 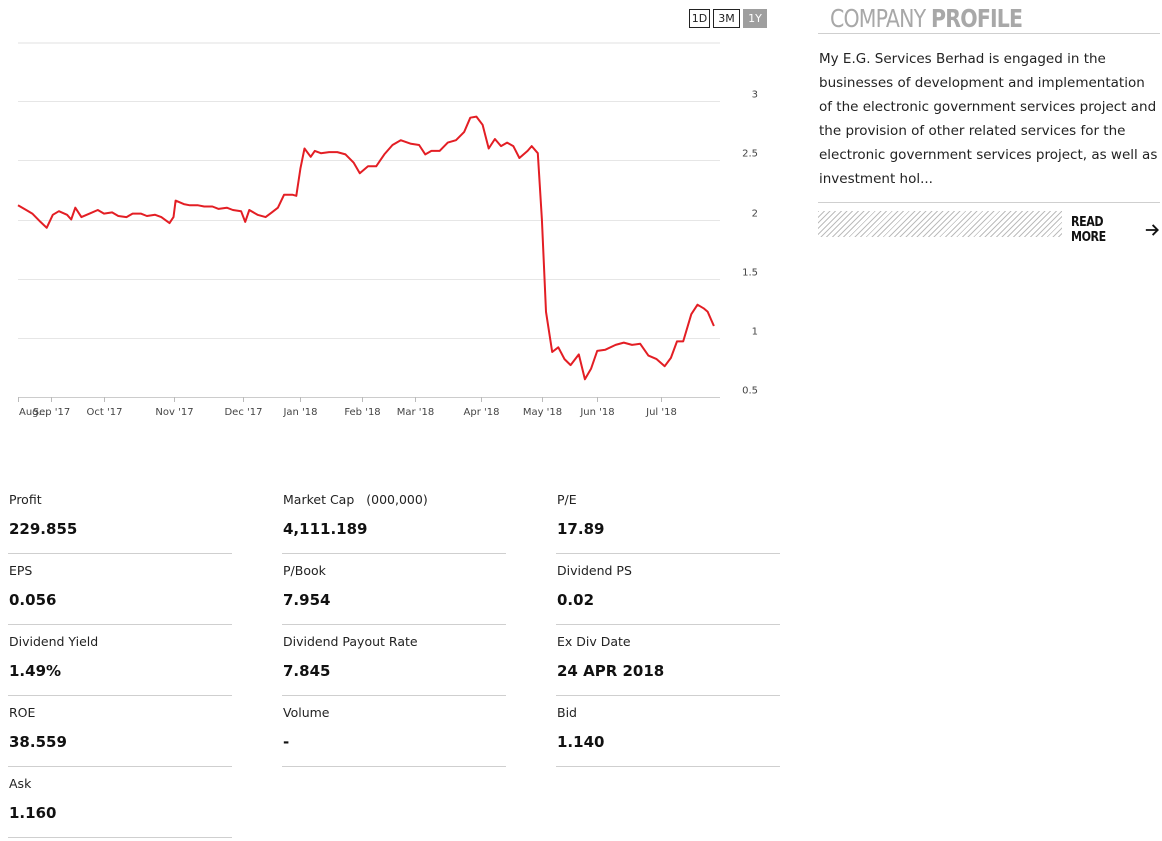 What do you see at coordinates (306, 712) in the screenshot?
I see `stat-label: Volume` at bounding box center [306, 712].